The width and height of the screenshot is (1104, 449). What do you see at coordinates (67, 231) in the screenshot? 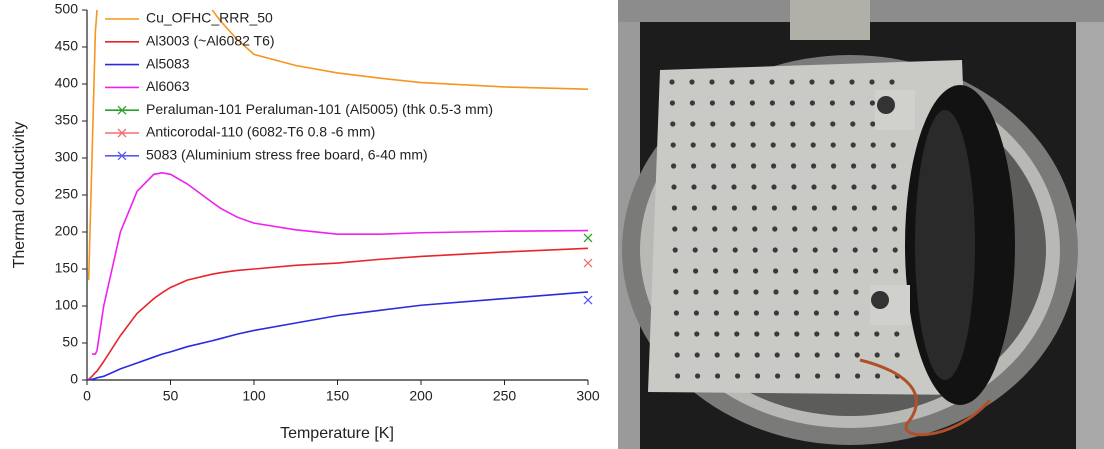
I see `y-tick-label: 200` at bounding box center [67, 231].